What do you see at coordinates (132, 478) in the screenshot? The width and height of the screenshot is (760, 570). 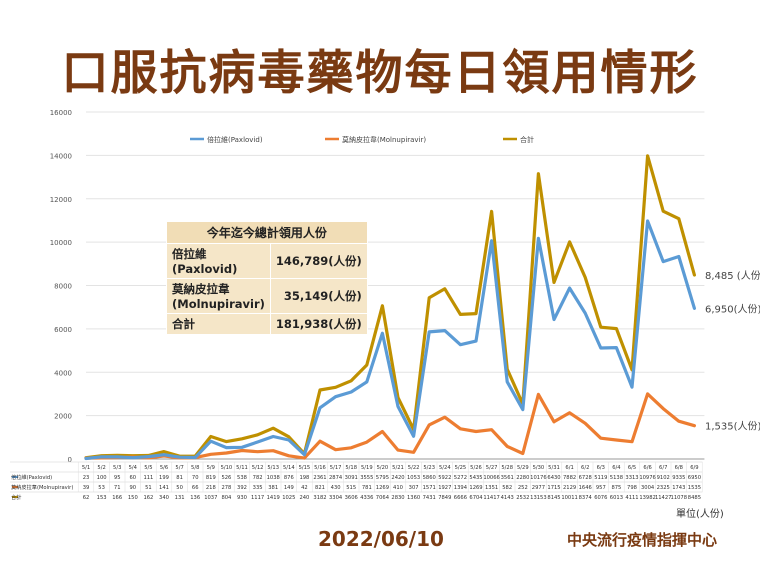 I see `table-cell: 60` at bounding box center [132, 478].